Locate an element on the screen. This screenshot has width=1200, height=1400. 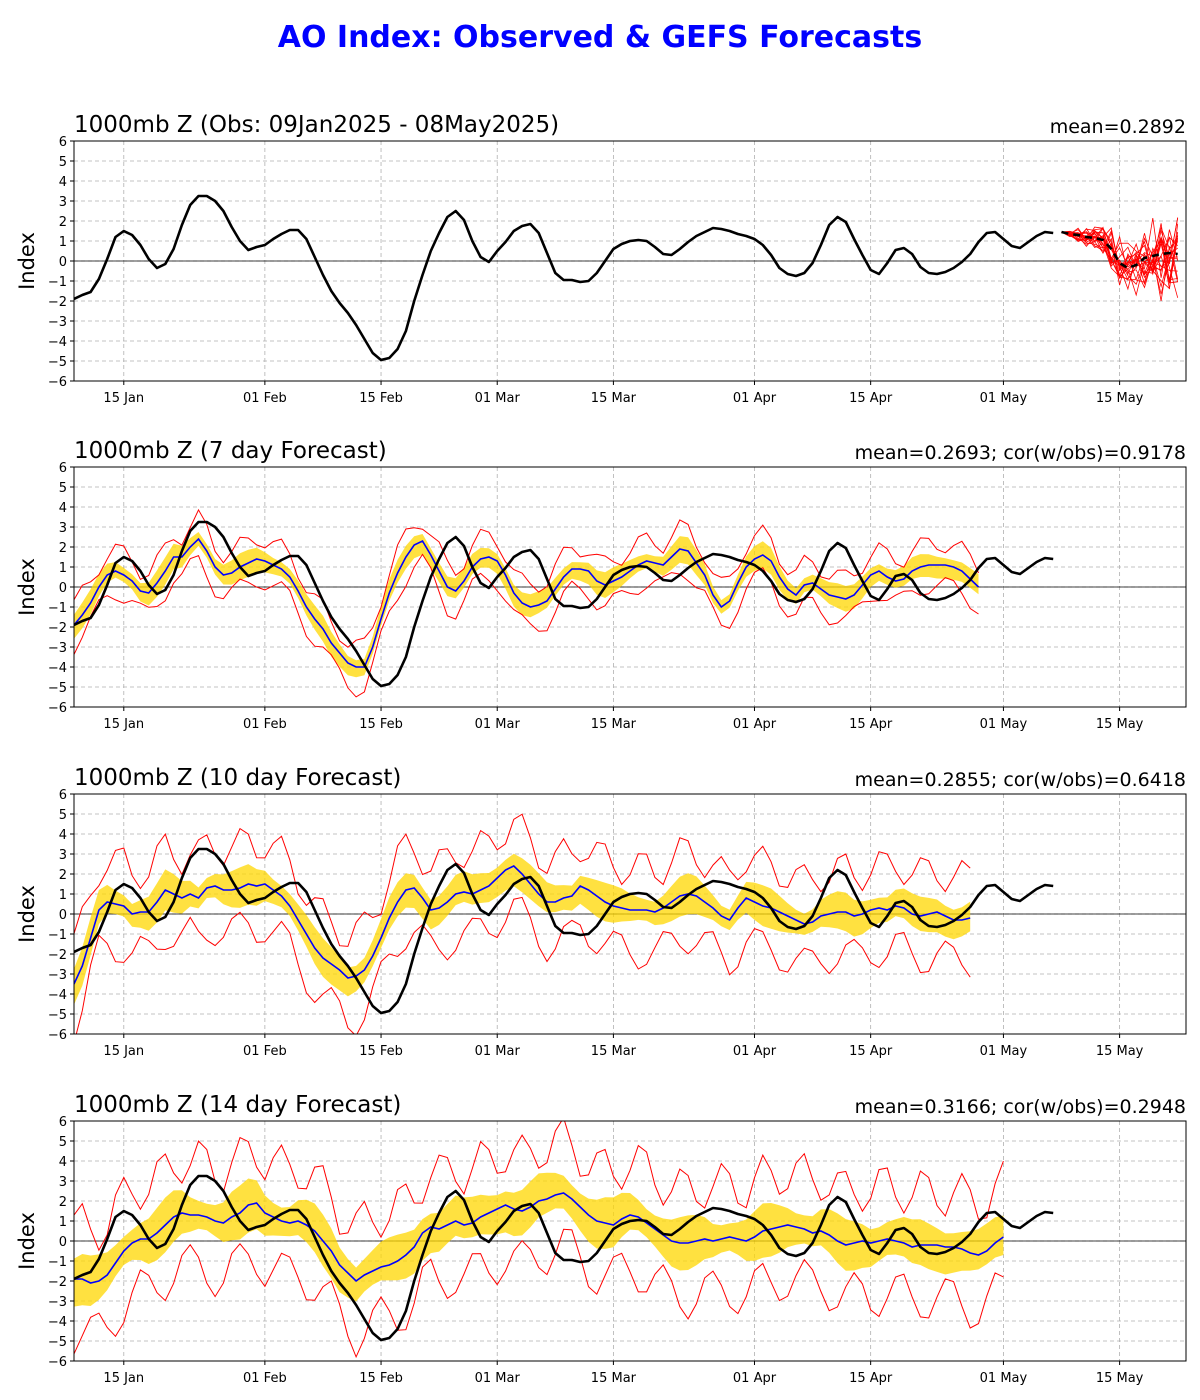
panel-stats: mean=0.2693; cor(w/obs)=0.9178 is located at coordinates (1020, 453).